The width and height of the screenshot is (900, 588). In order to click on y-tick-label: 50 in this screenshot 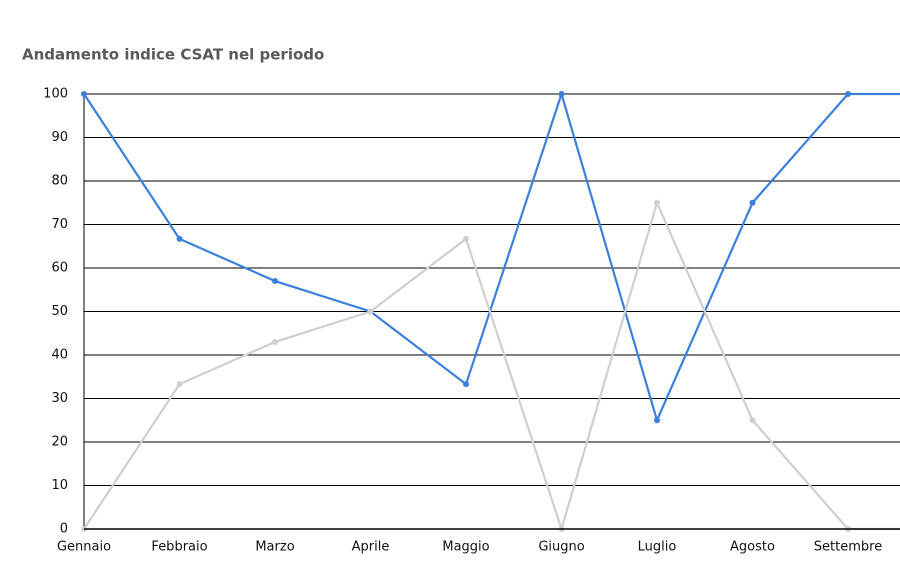, I will do `click(59, 311)`.